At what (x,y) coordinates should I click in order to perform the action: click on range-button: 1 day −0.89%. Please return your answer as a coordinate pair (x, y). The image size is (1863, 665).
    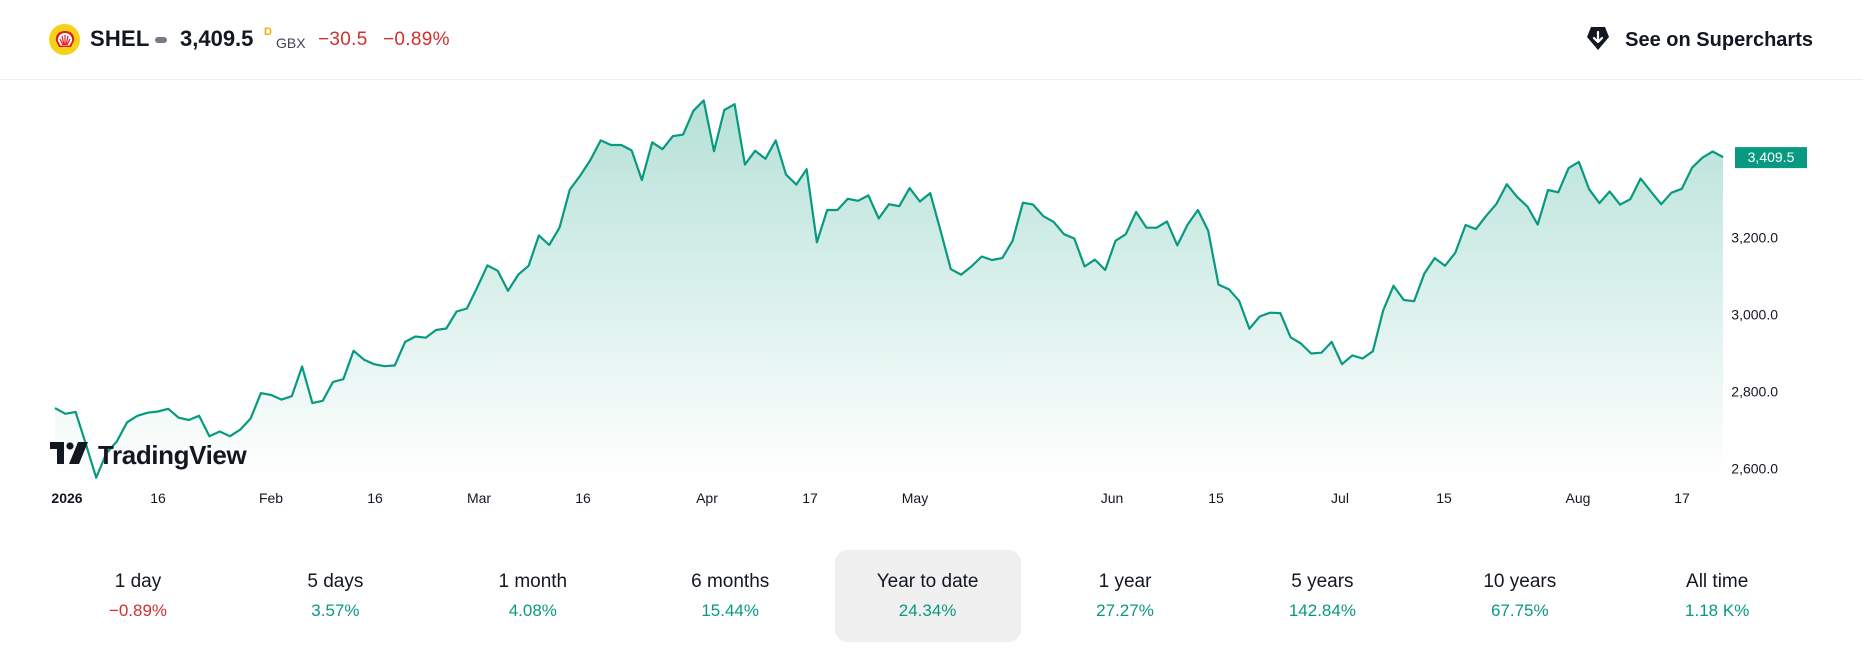
    Looking at the image, I should click on (138, 596).